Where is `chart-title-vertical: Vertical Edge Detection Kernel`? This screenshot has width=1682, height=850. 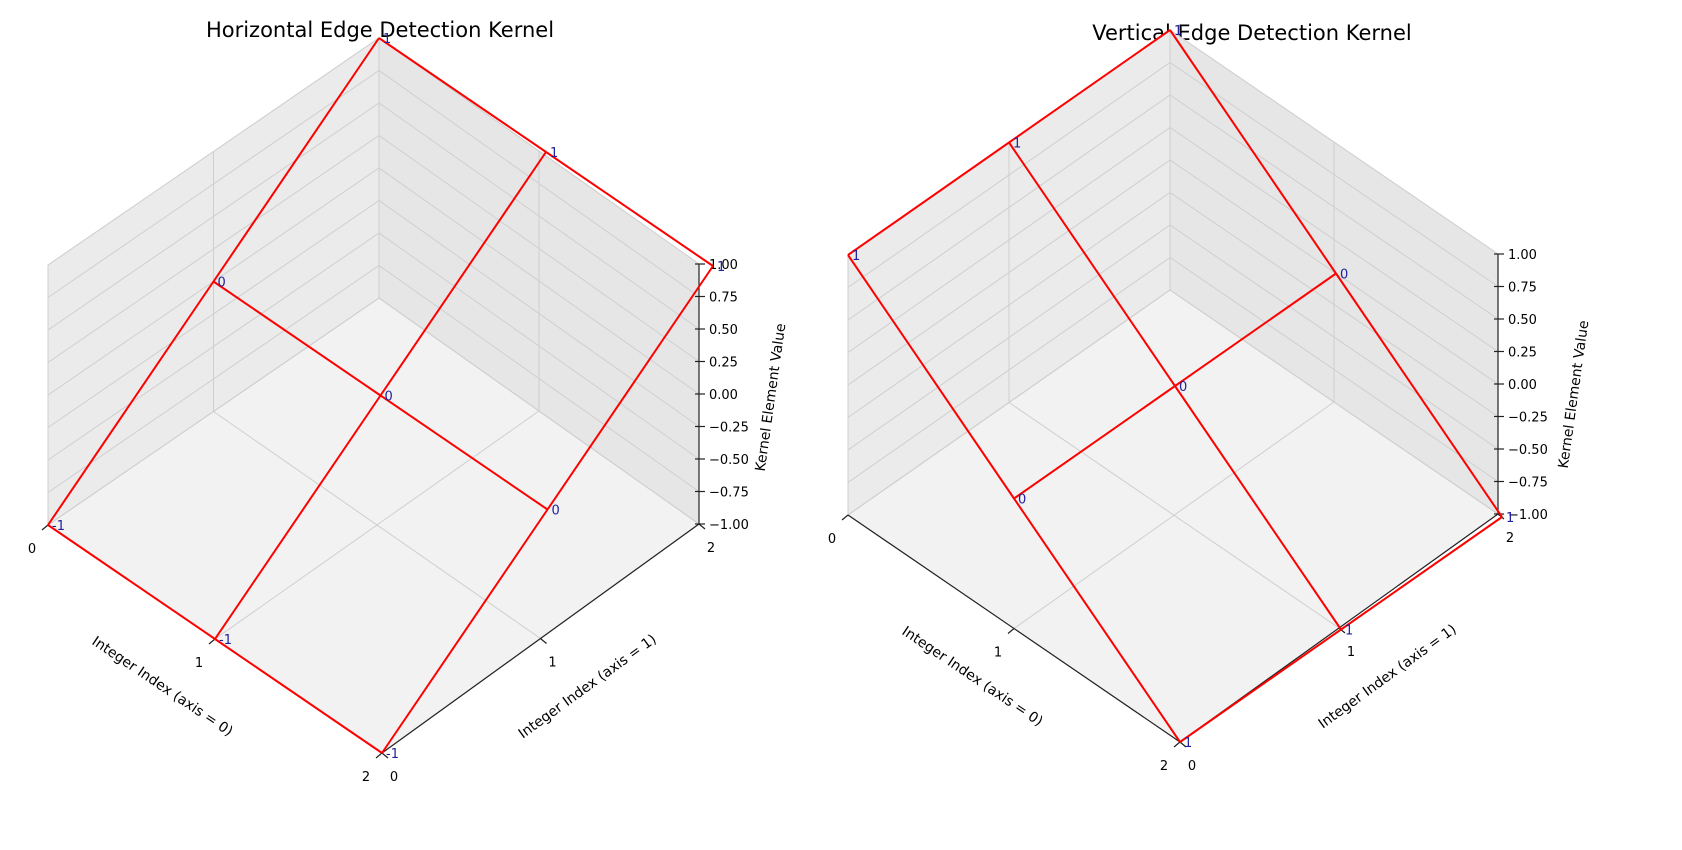 chart-title-vertical: Vertical Edge Detection Kernel is located at coordinates (1251, 33).